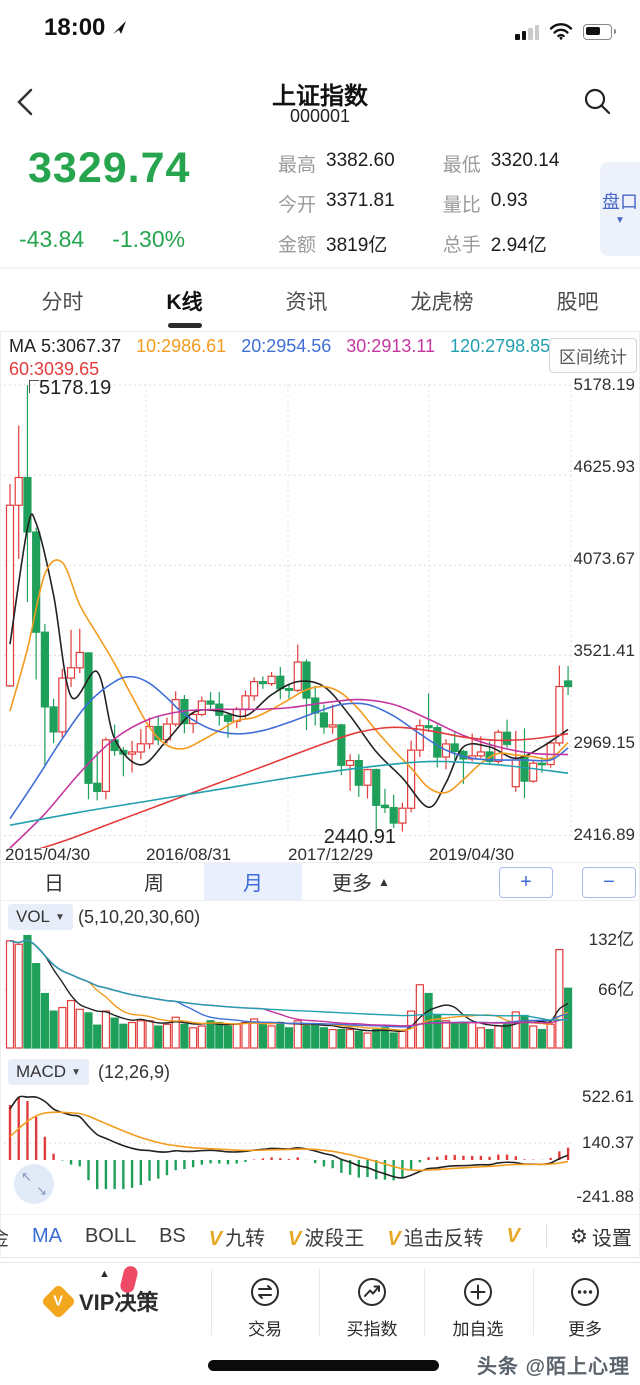  What do you see at coordinates (608, 1096) in the screenshot?
I see `macd-axis-label: 522.61` at bounding box center [608, 1096].